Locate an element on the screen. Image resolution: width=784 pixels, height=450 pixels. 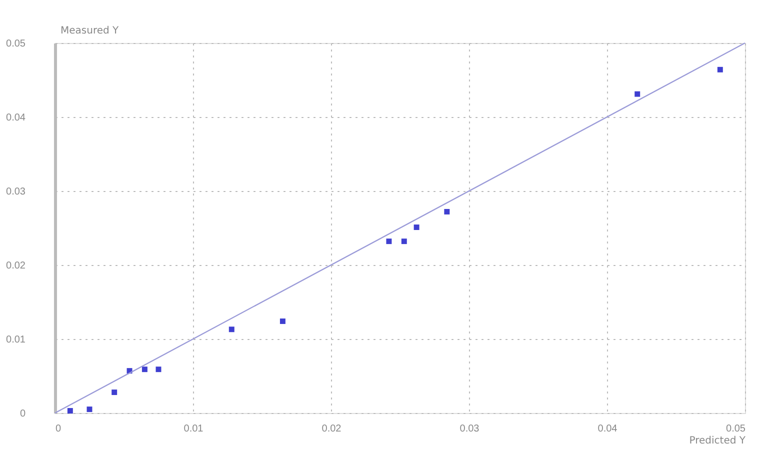
x-tick-label: 0.05 is located at coordinates (736, 429).